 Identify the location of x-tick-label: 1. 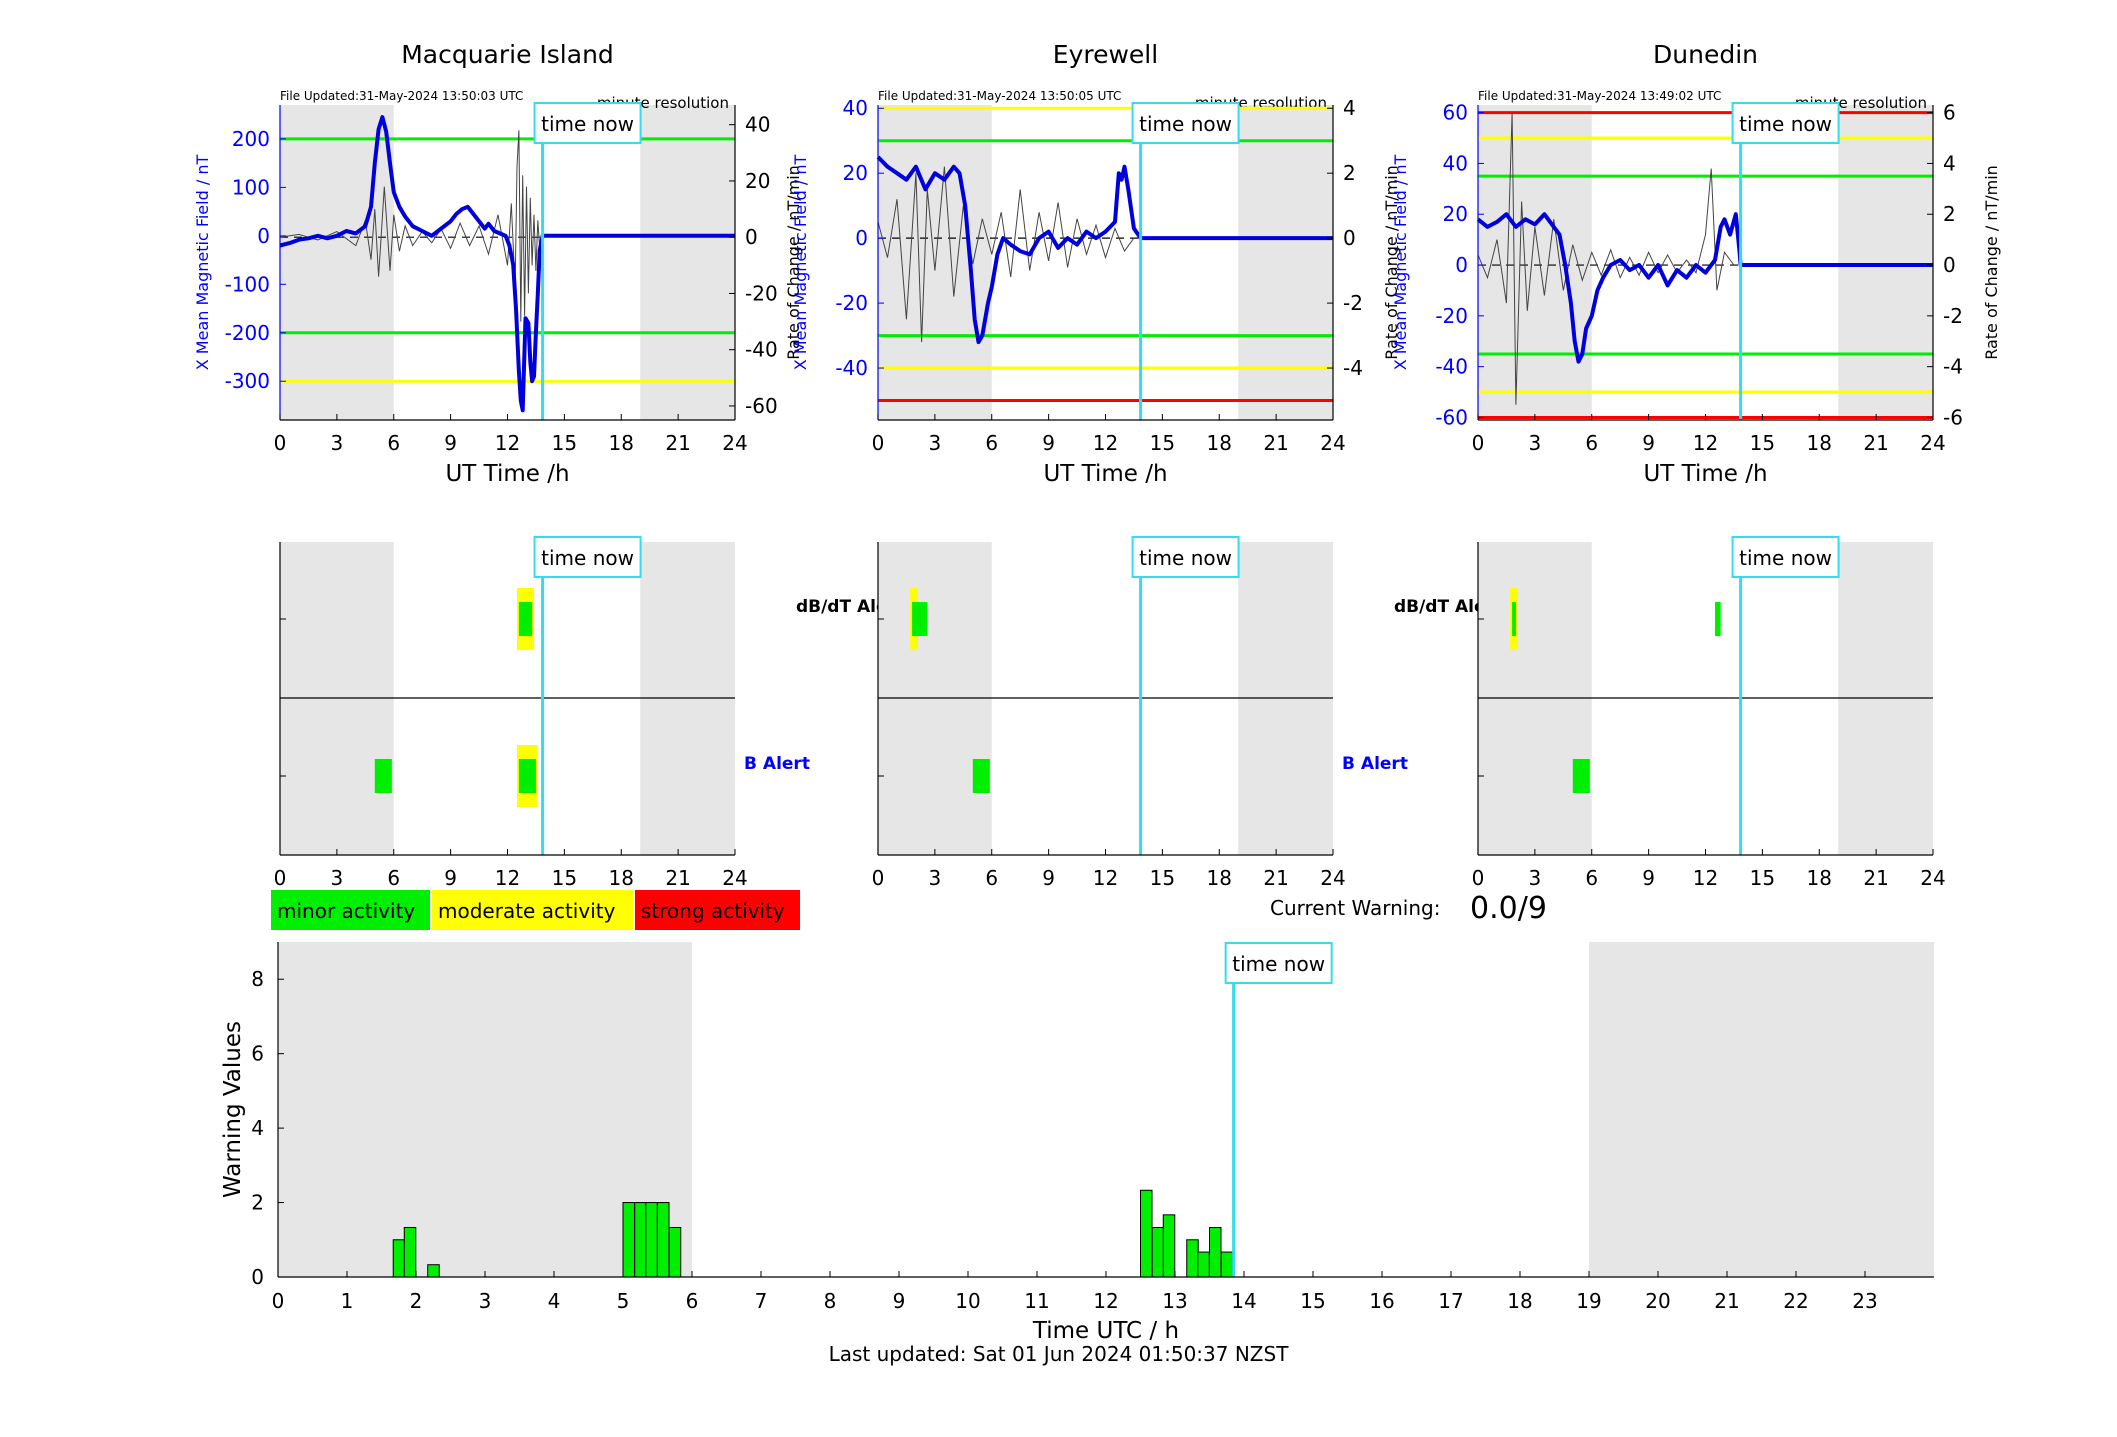
(347, 1301).